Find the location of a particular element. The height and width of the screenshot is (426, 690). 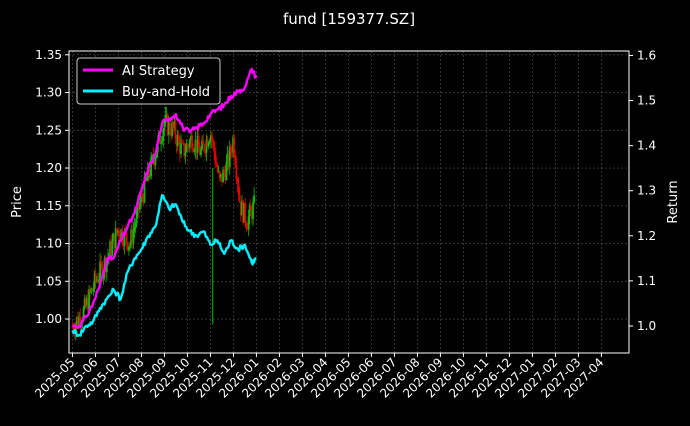

y-left-tick-label: 1.10 is located at coordinates (48, 244).